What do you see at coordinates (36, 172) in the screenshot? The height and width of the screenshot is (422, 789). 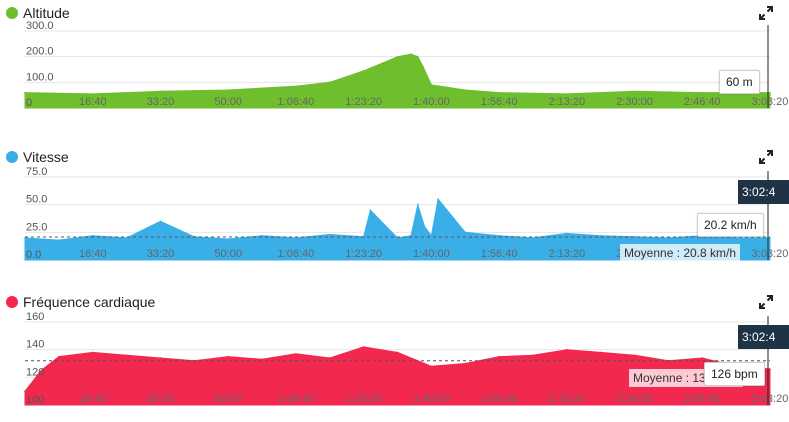 I see `y-tick-label: 75.0` at bounding box center [36, 172].